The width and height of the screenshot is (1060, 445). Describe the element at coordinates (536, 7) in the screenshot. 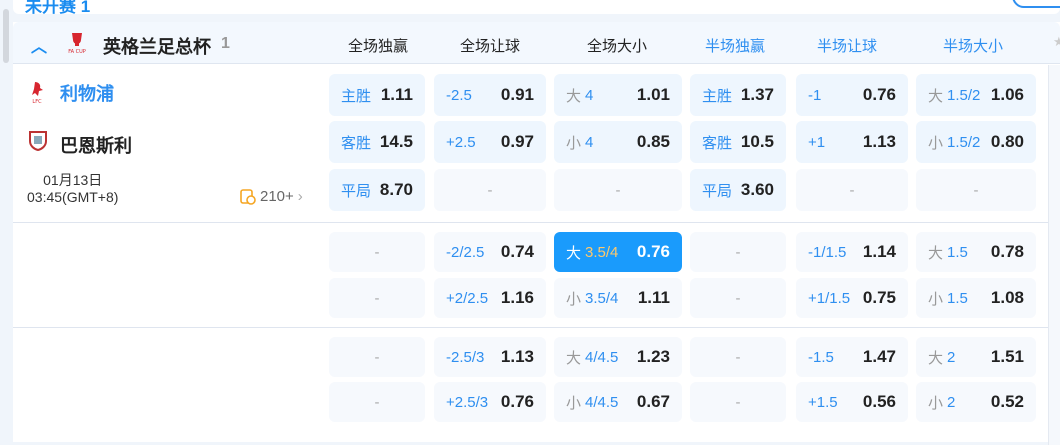

I see `status-tab-card` at that location.